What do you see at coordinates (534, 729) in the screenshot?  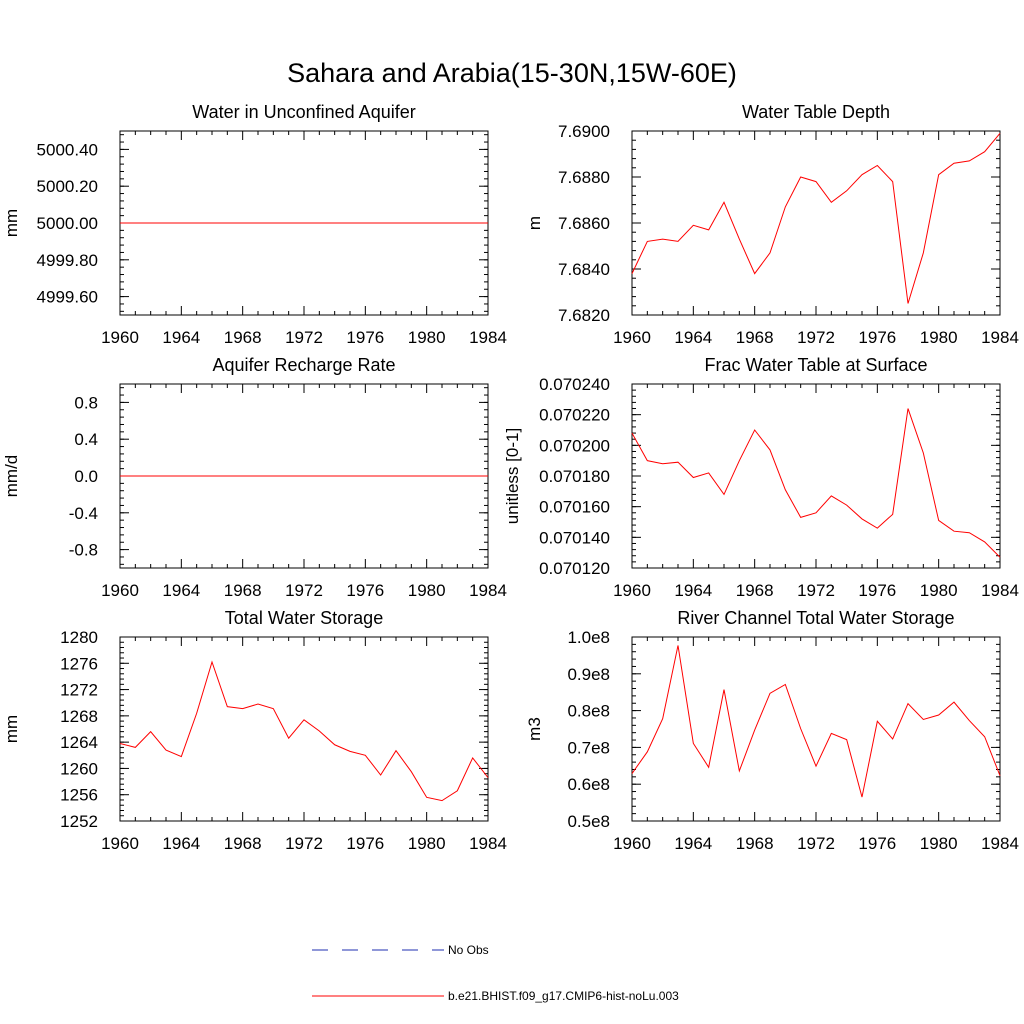 I see `y-axis-label: m3` at bounding box center [534, 729].